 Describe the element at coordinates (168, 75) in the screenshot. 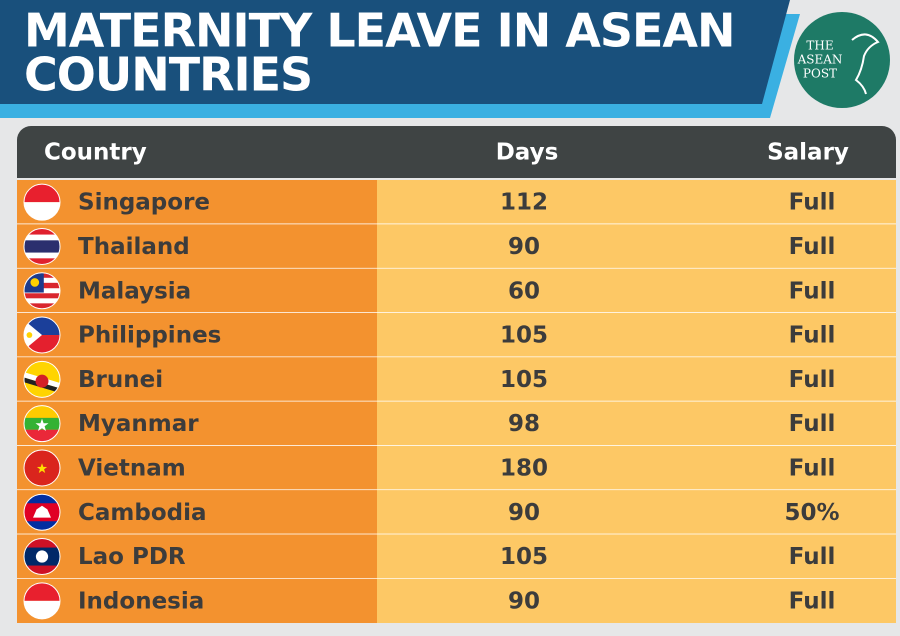

I see `title-line: COUNTRIES` at that location.